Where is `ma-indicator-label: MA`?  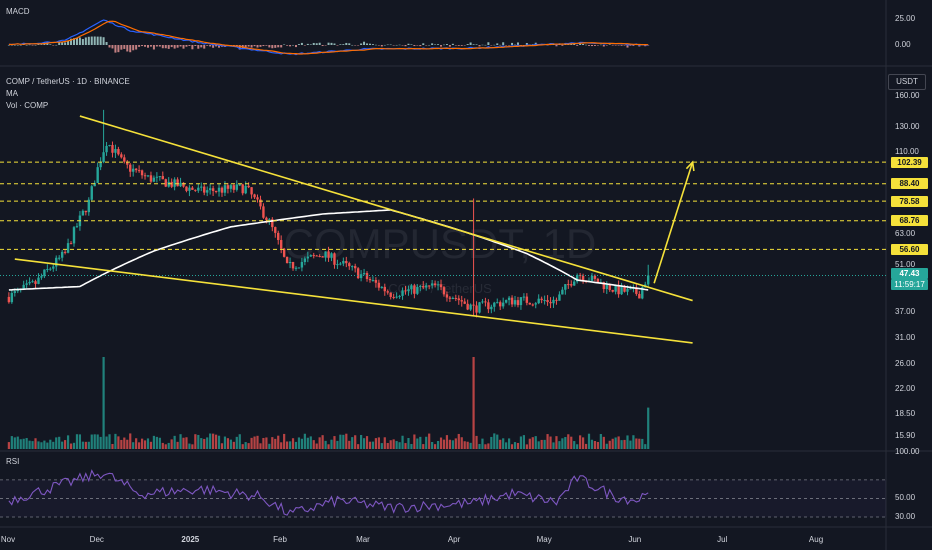
ma-indicator-label: MA is located at coordinates (12, 93).